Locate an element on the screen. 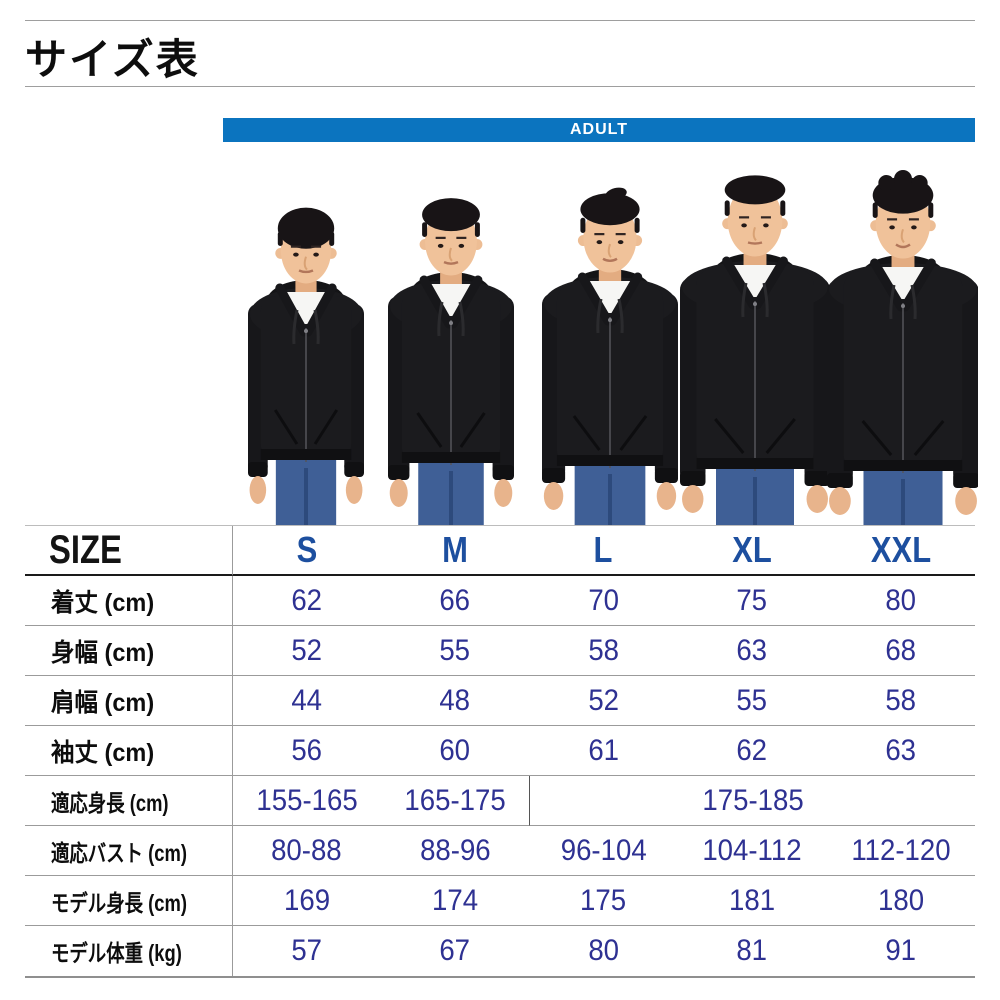 This screenshot has height=1000, width=1000. size-value-text: 165-175 is located at coordinates (455, 800).